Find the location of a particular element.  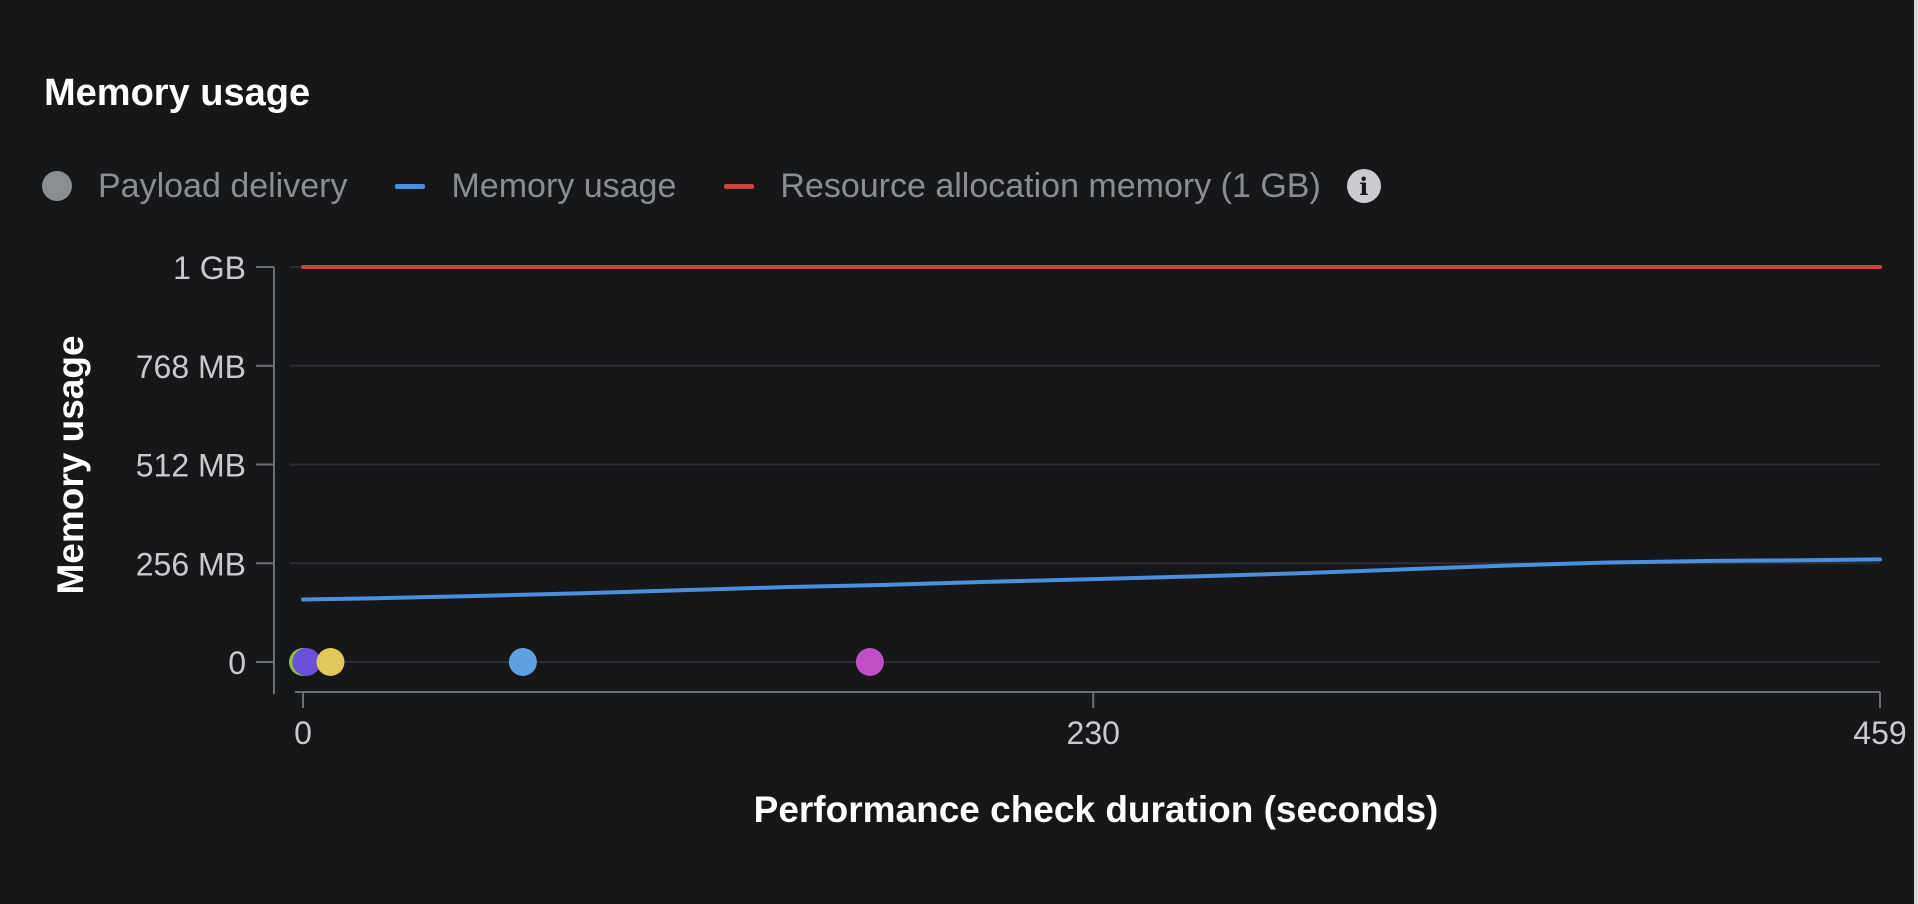

y-axis-label: Memory usage is located at coordinates (70, 464).